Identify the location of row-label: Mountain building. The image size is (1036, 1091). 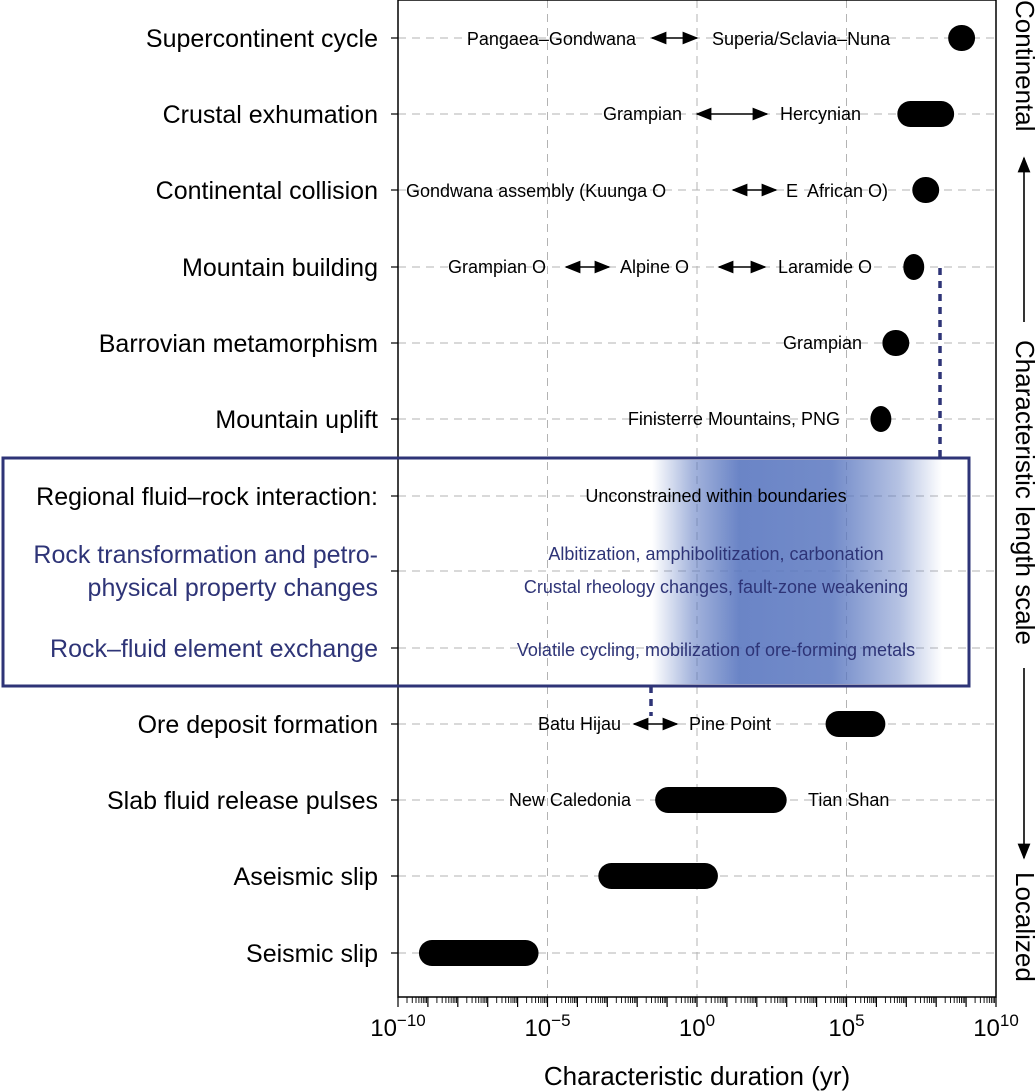
(280, 268).